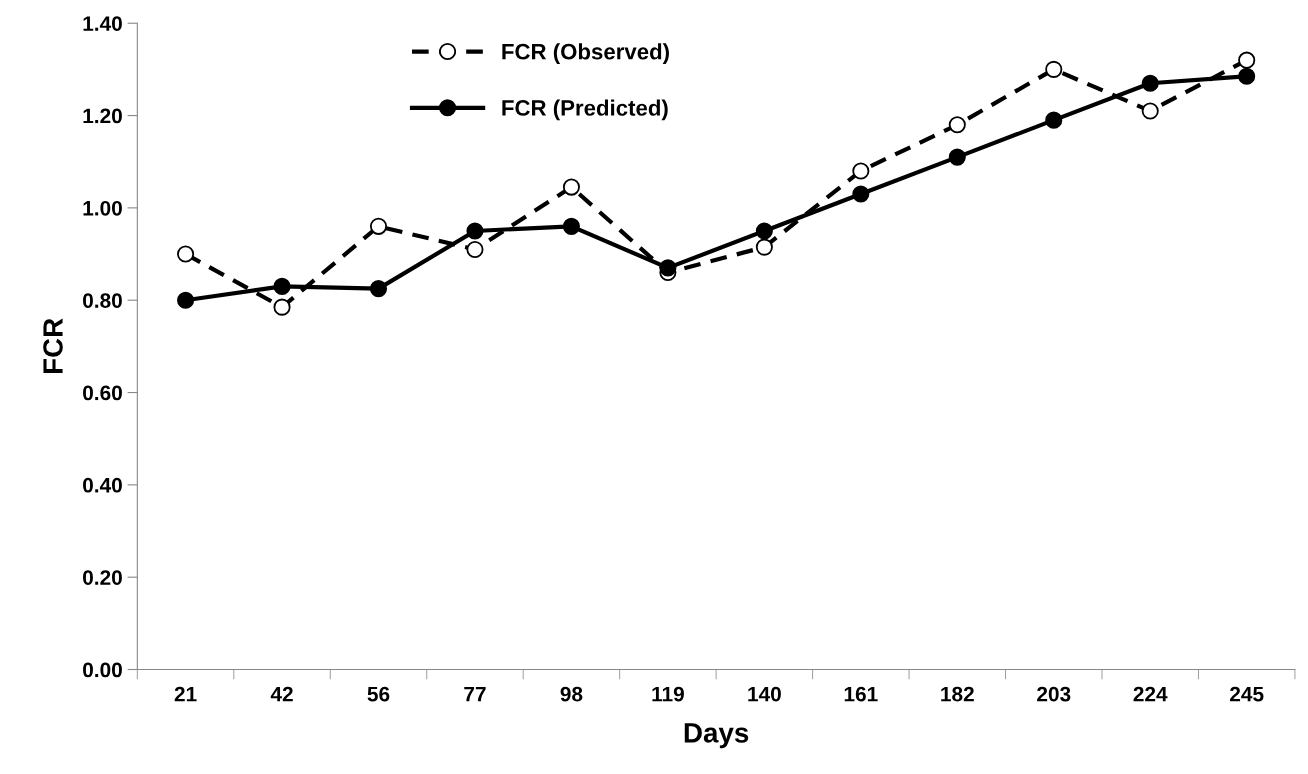  Describe the element at coordinates (102, 485) in the screenshot. I see `y-tick-label: 0.40` at that location.